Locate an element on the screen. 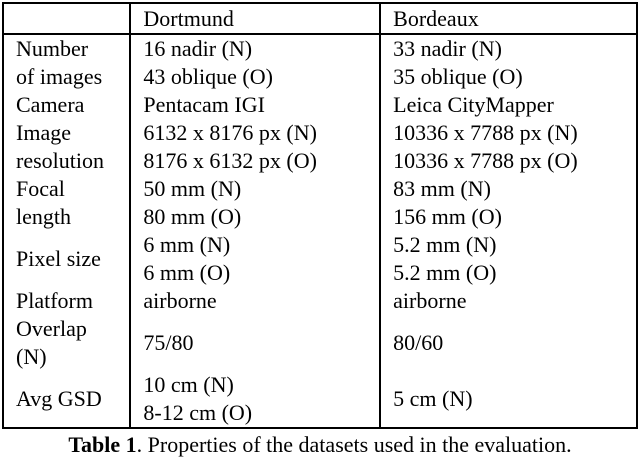 The image size is (640, 460). cell-line: 8176 x 6132 px (O) is located at coordinates (230, 160).